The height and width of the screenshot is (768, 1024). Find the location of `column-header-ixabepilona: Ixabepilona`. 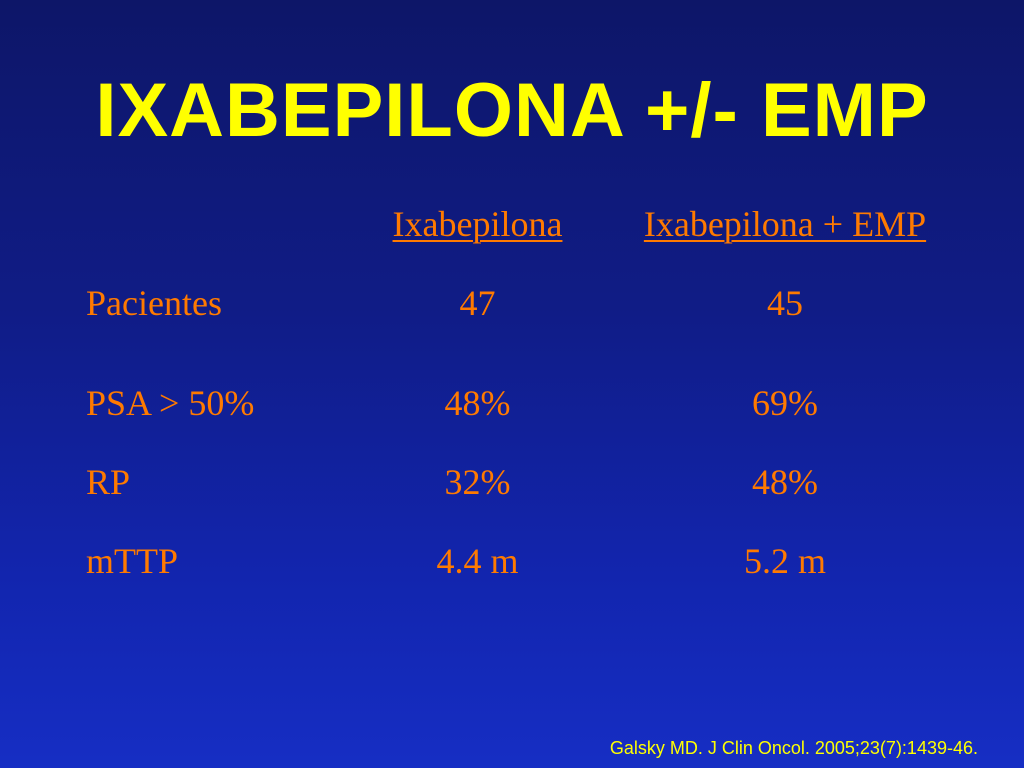

column-header-ixabepilona: Ixabepilona is located at coordinates (477, 224).